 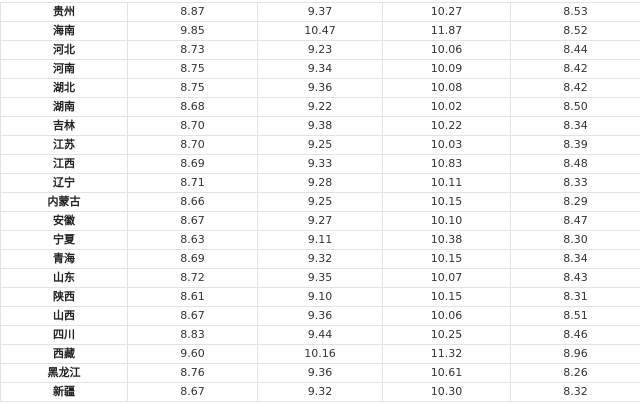 I want to click on table-row: 安徽 8.67 9.27 10.10 8.47, so click(x=320, y=221).